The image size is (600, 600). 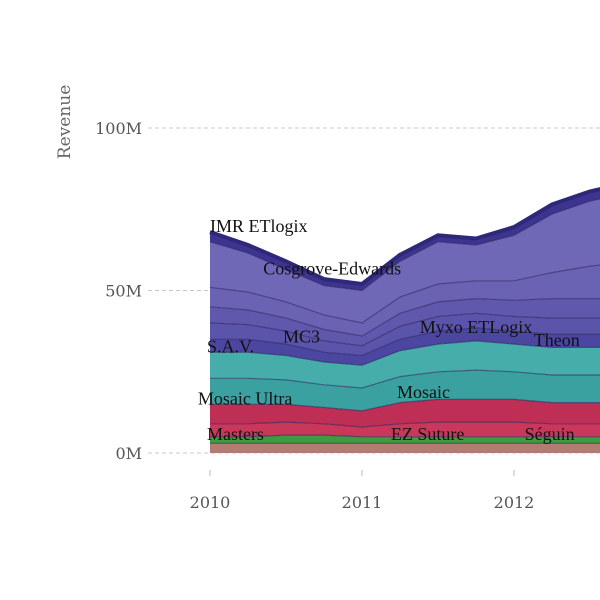 I want to click on x-tick-label: 2012, so click(x=514, y=502).